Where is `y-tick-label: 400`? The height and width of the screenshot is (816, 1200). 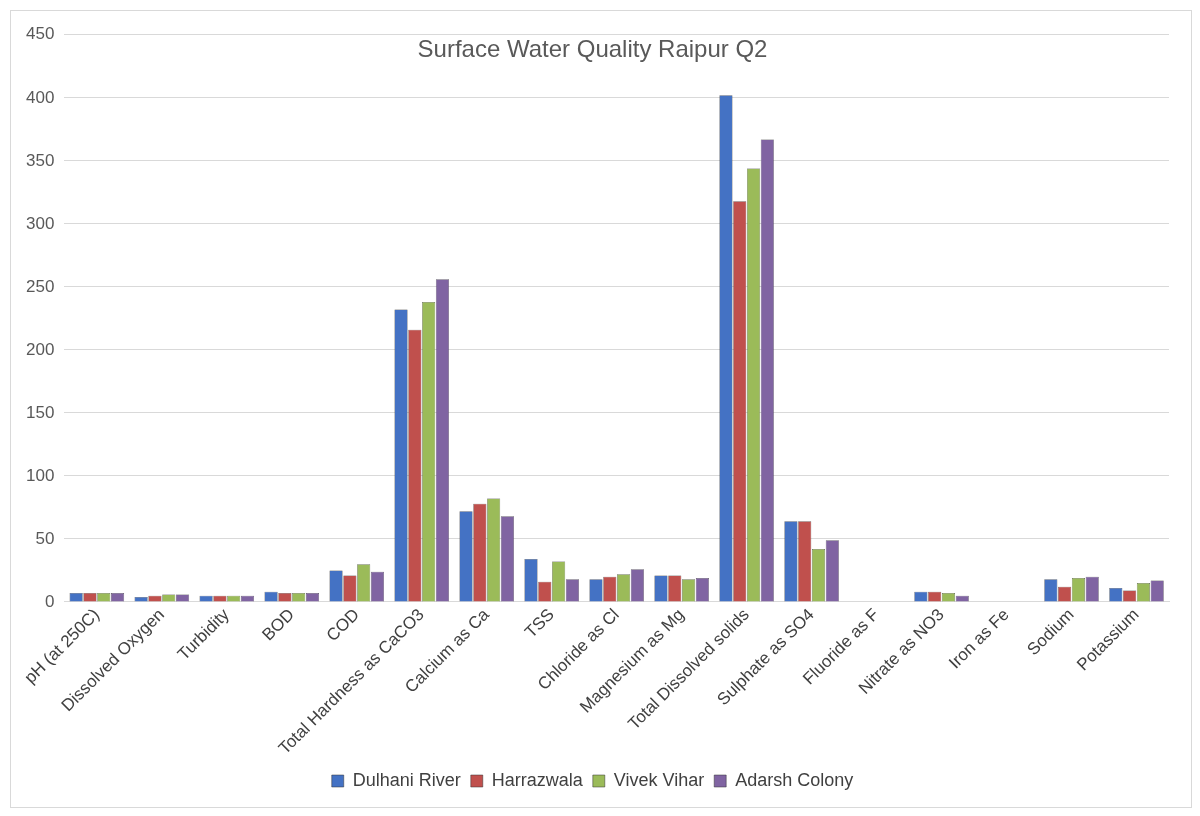
y-tick-label: 400 is located at coordinates (40, 97).